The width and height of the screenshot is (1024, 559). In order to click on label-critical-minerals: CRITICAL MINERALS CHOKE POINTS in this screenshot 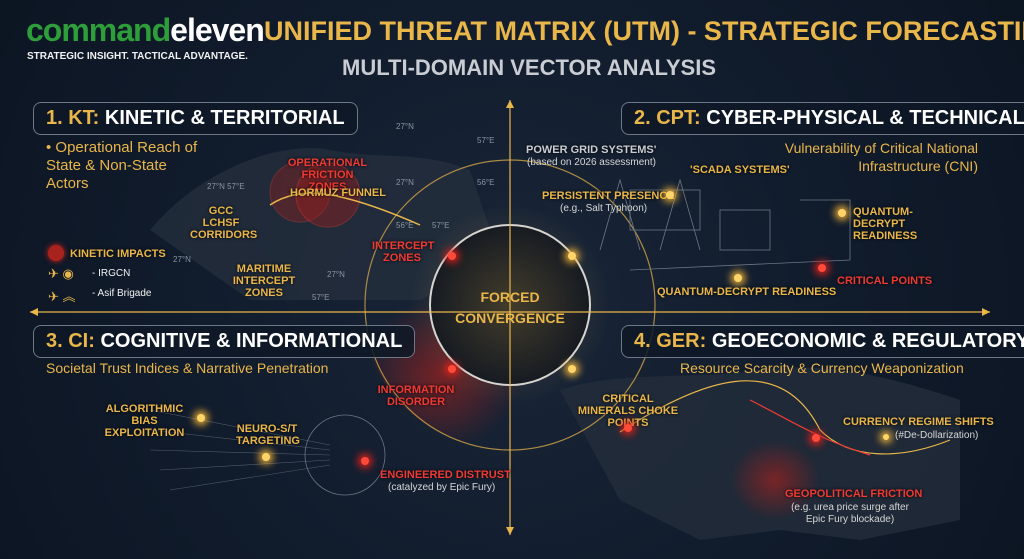, I will do `click(628, 411)`.